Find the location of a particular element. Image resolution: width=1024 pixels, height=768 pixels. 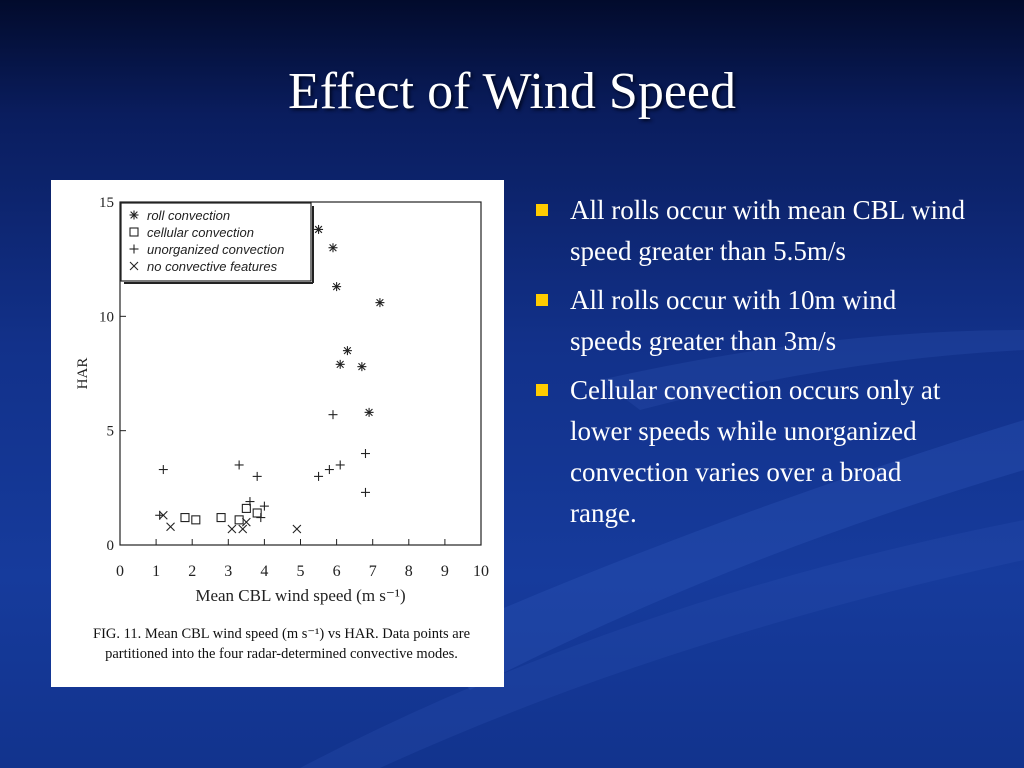

legend-box is located at coordinates (216, 242).